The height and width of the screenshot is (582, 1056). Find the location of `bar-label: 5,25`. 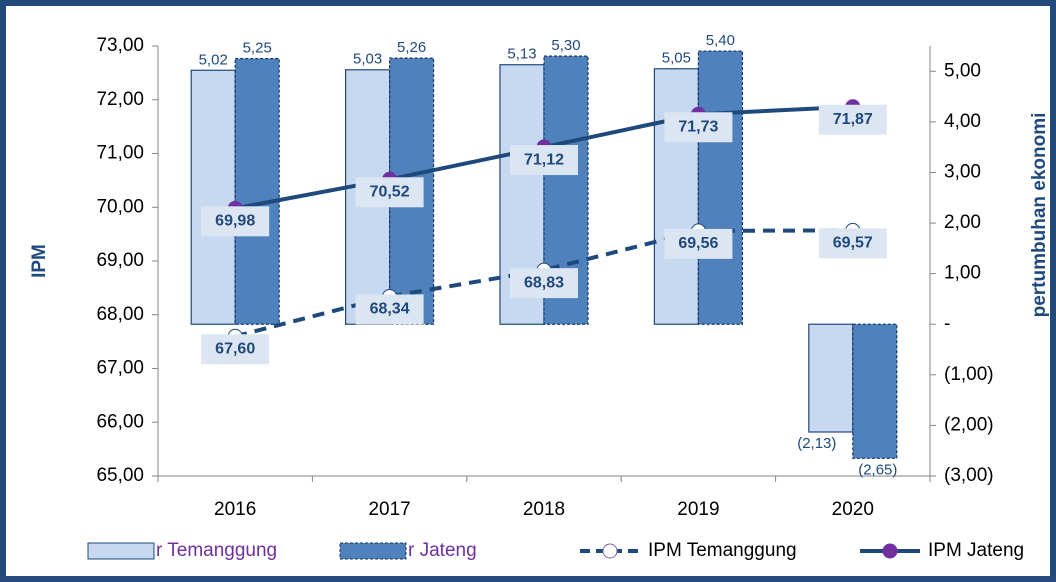

bar-label: 5,25 is located at coordinates (257, 48).